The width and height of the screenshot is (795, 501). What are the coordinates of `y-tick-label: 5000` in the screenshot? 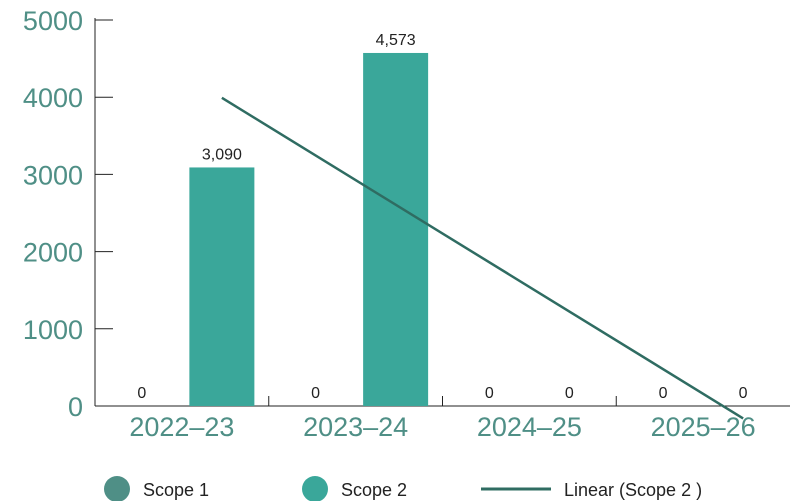 It's located at (53, 21).